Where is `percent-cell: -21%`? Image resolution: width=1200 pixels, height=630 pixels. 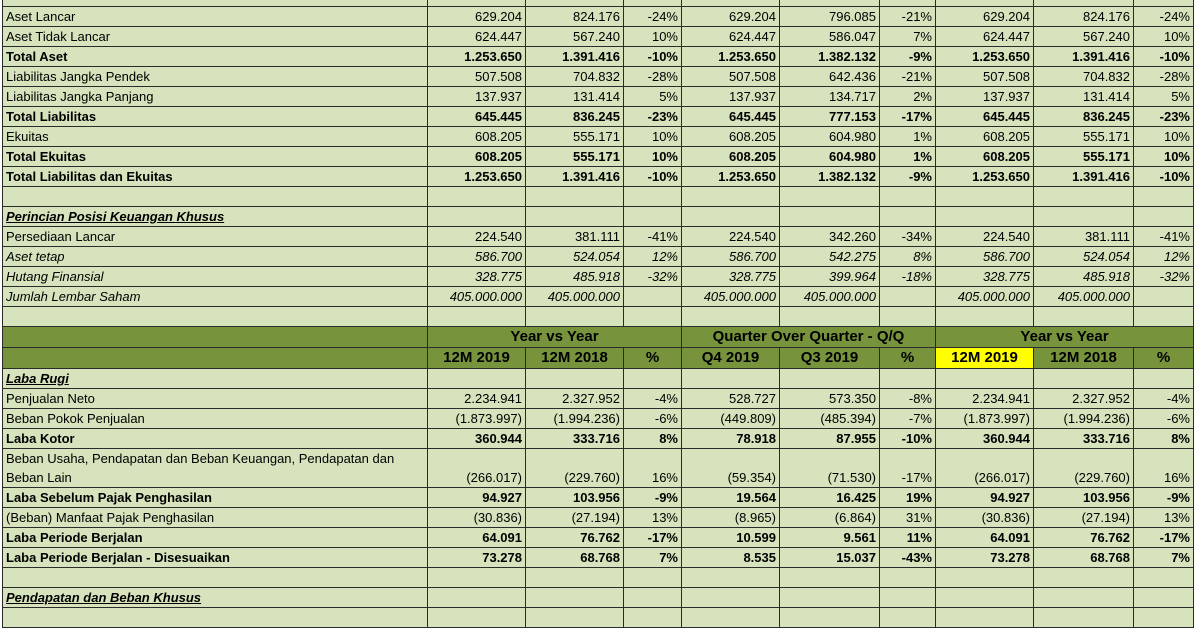 percent-cell: -21% is located at coordinates (907, 16).